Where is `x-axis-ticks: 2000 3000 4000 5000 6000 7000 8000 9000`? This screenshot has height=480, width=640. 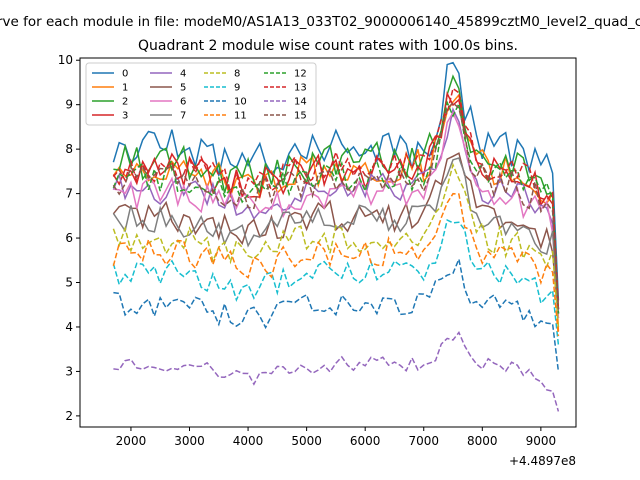 x-axis-ticks: 2000 3000 4000 5000 6000 7000 8000 9000 is located at coordinates (336, 437).